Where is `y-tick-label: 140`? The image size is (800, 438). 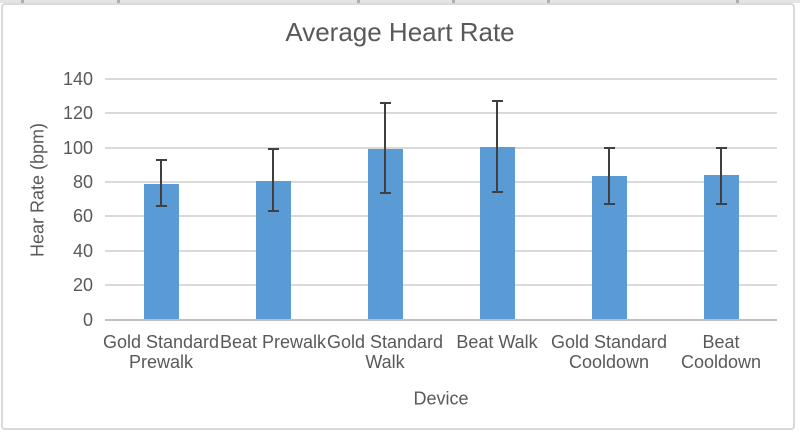
y-tick-label: 140 is located at coordinates (77, 79).